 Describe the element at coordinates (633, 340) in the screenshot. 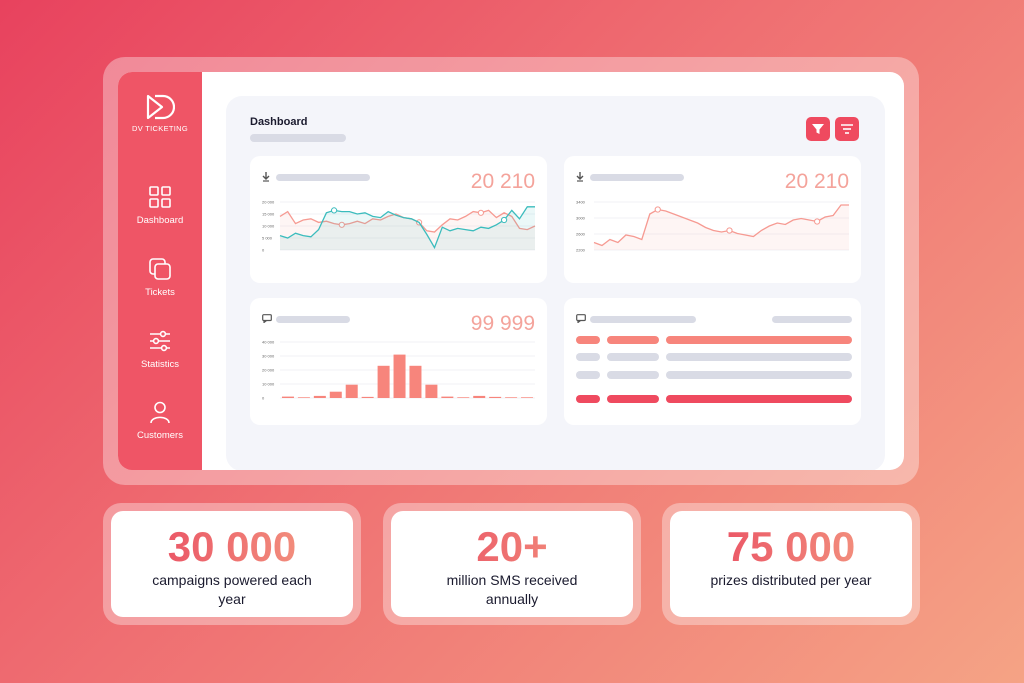

I see `list-row-1-b` at that location.